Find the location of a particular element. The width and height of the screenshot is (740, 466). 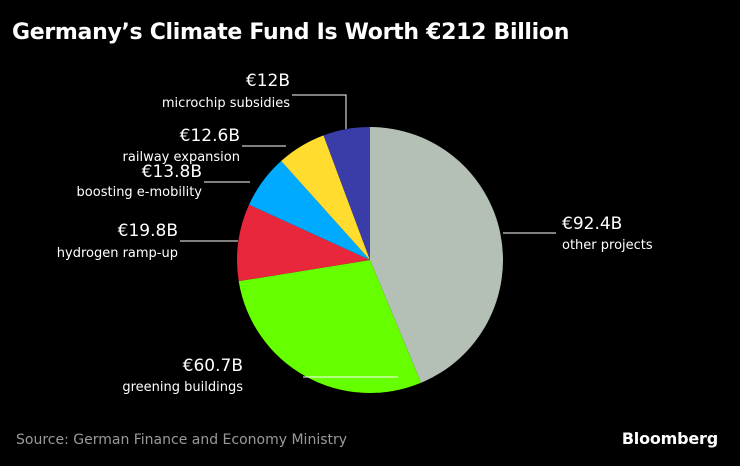

category-label-boosting-e-mobility: boosting e-mobility is located at coordinates (140, 192).